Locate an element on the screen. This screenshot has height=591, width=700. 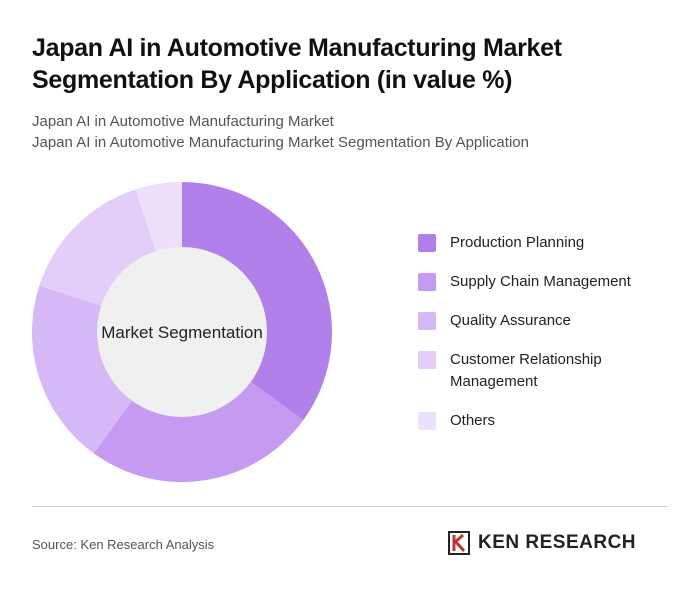
logo: KEN RESEARCH is located at coordinates (542, 543).